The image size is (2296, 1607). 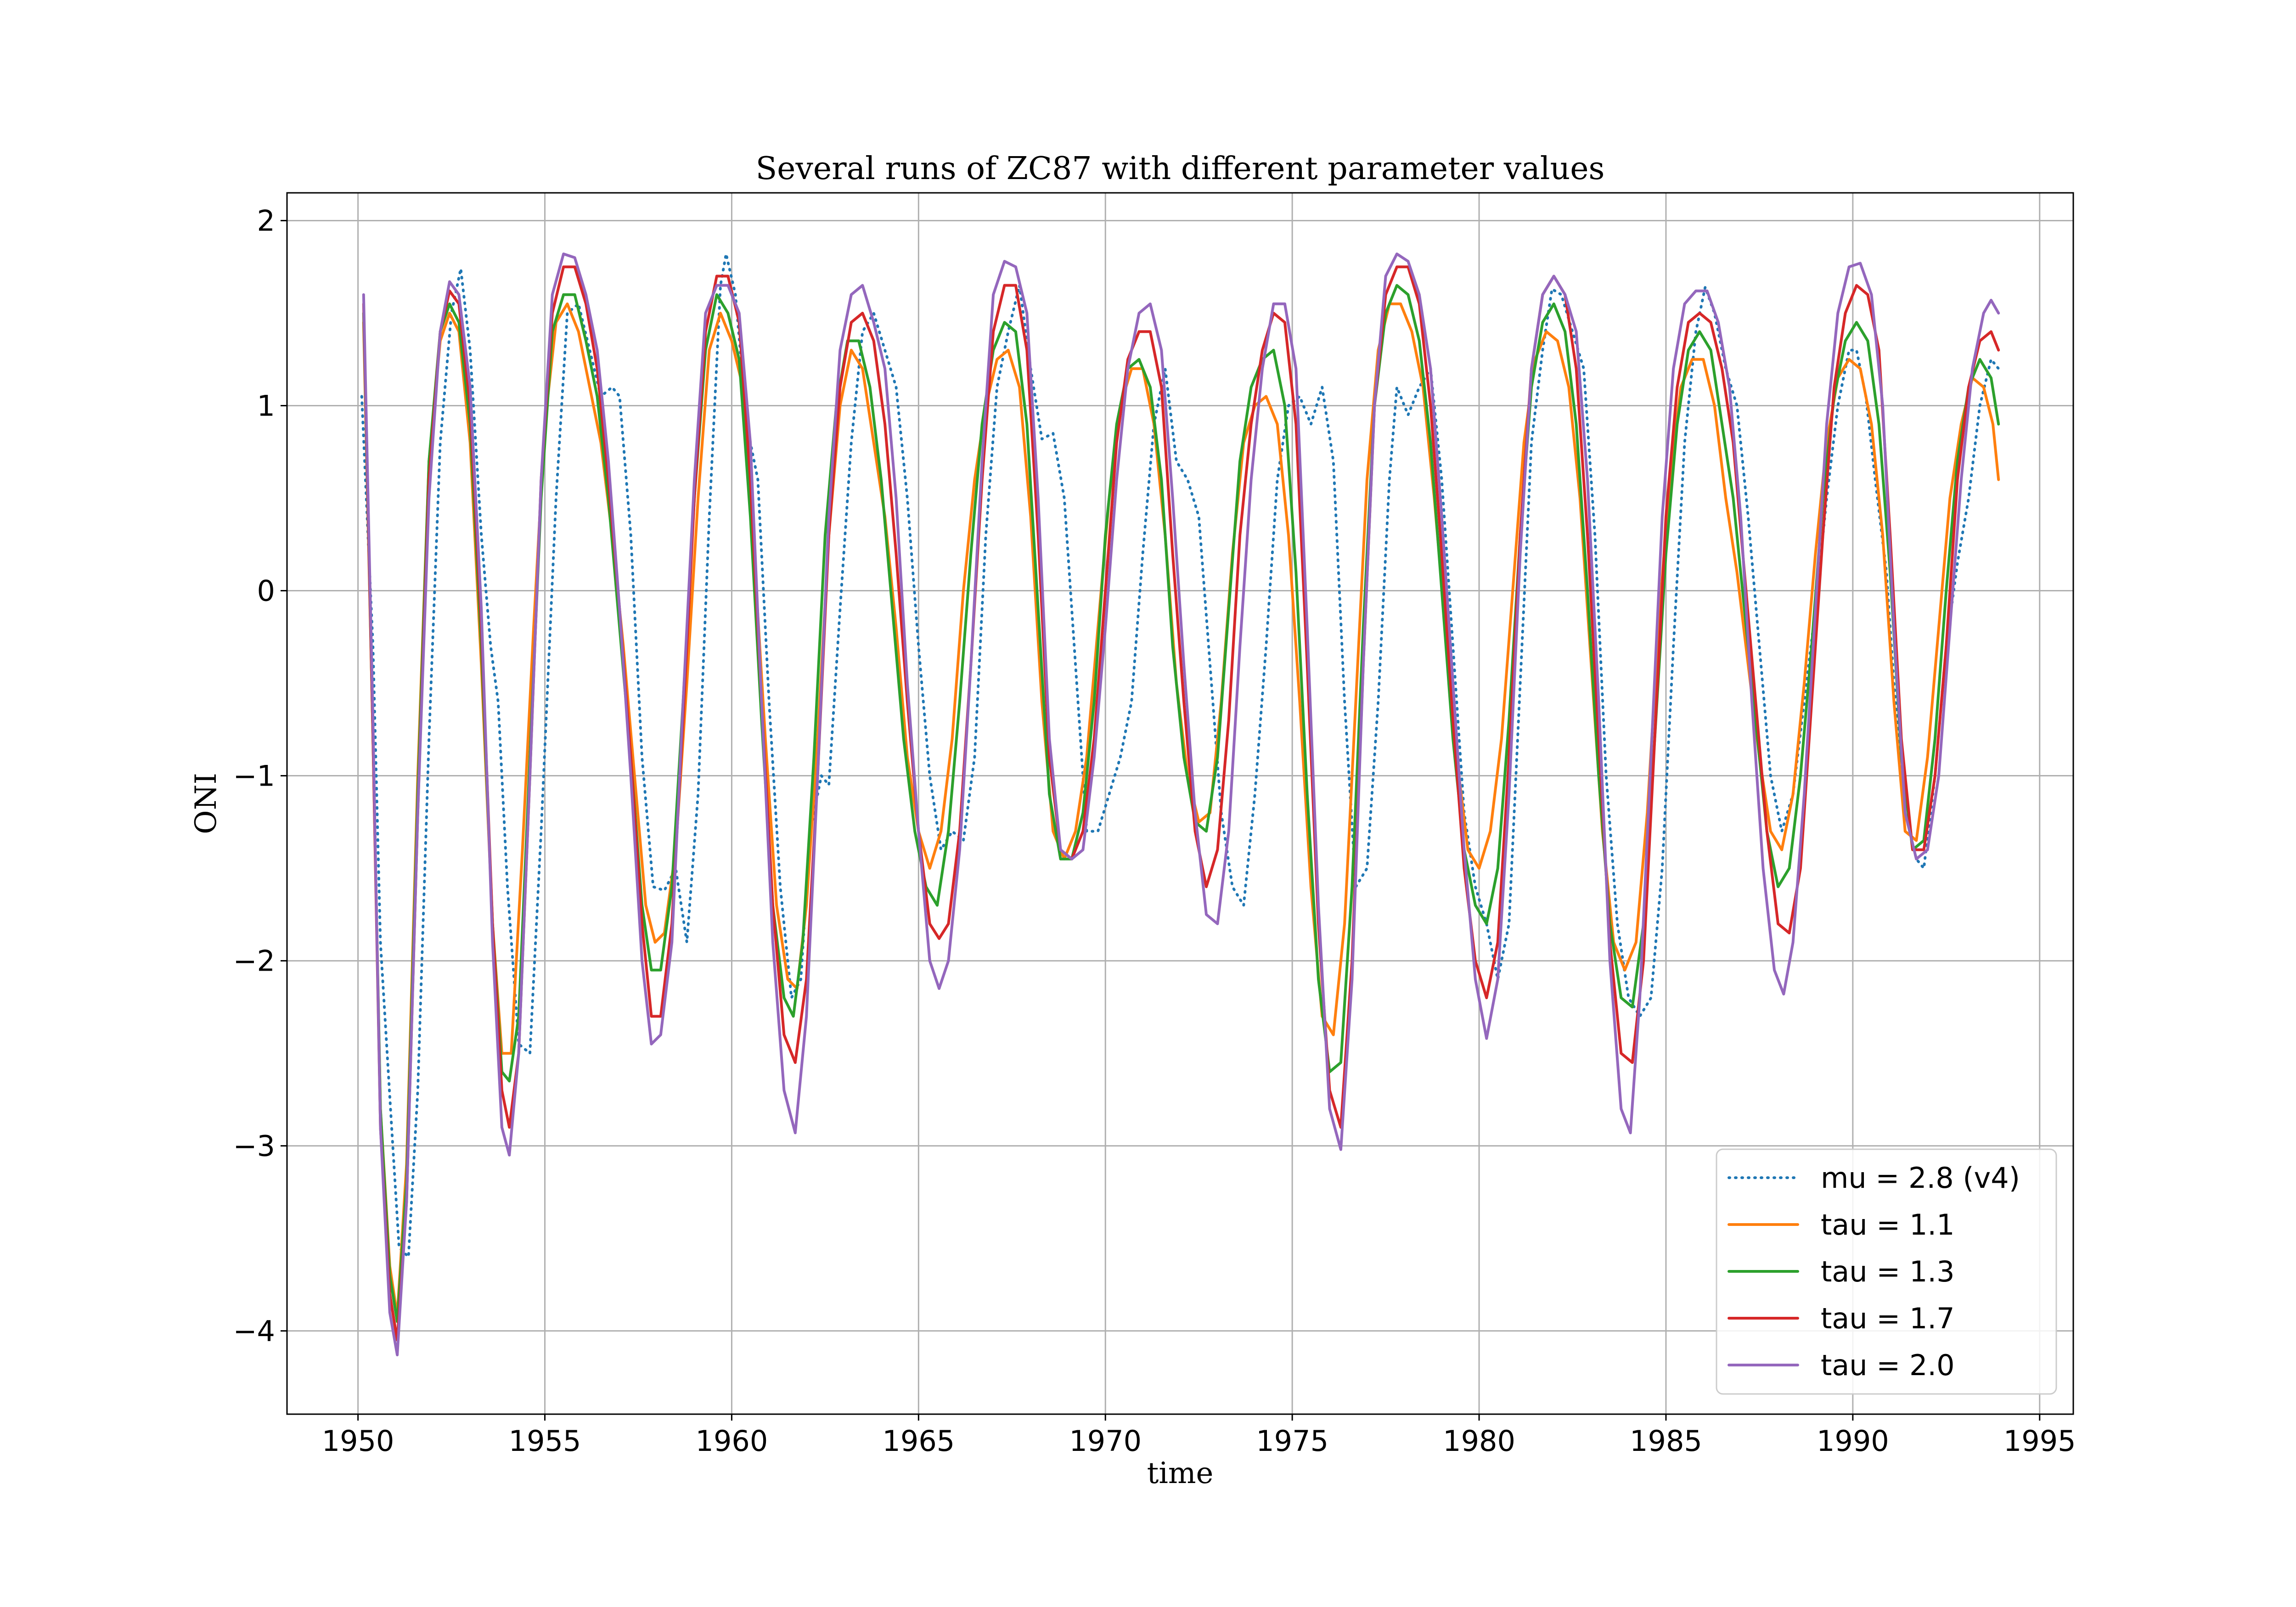 I want to click on y-tick-label: 1, so click(x=266, y=405).